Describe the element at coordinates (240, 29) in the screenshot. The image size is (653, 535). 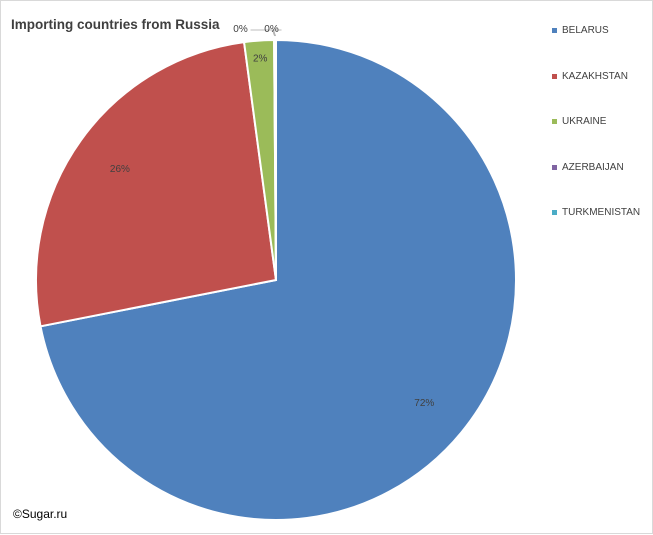
I see `data-label-azerbaijan: 0%` at that location.